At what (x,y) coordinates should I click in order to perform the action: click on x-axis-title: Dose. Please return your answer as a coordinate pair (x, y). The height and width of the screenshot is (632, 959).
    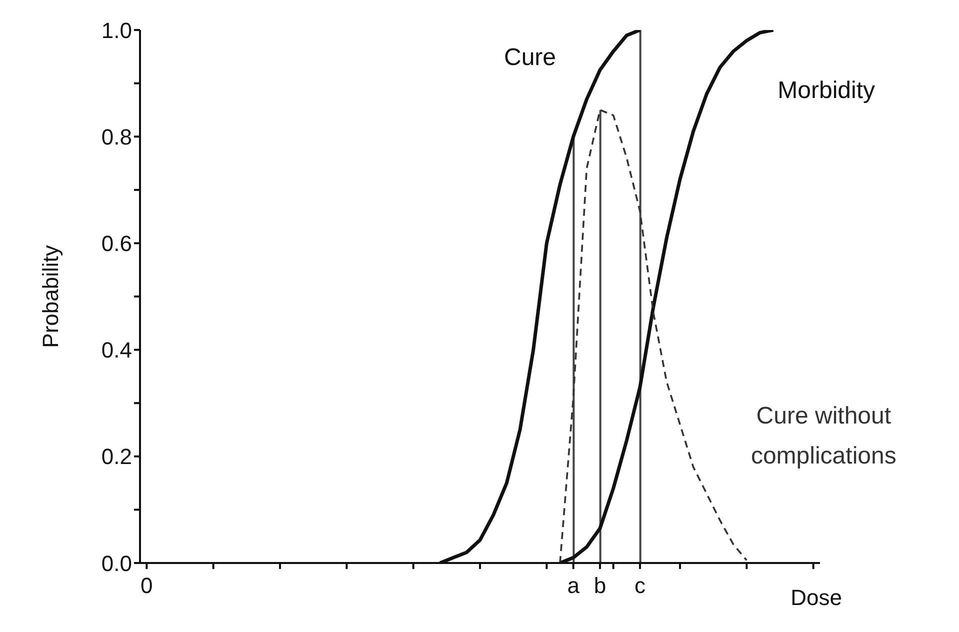
    Looking at the image, I should click on (816, 597).